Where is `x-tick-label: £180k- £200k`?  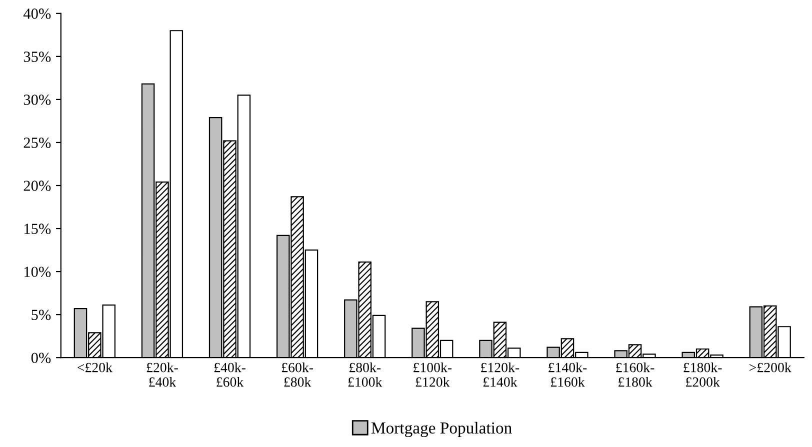
x-tick-label: £180k- £200k is located at coordinates (703, 374).